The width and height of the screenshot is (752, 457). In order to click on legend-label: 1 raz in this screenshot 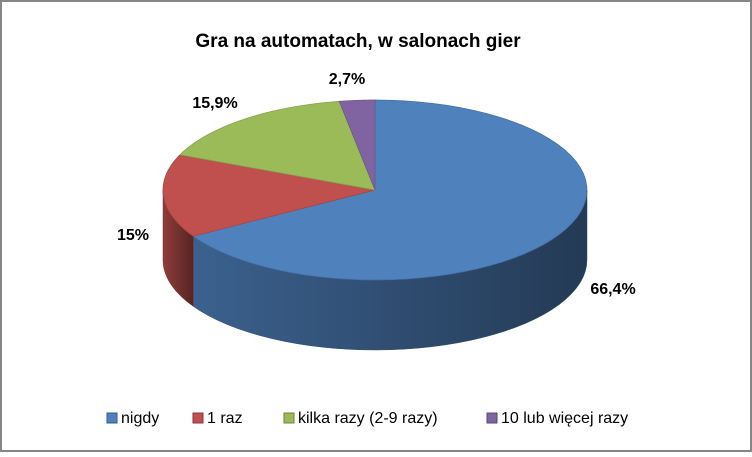, I will do `click(225, 418)`.